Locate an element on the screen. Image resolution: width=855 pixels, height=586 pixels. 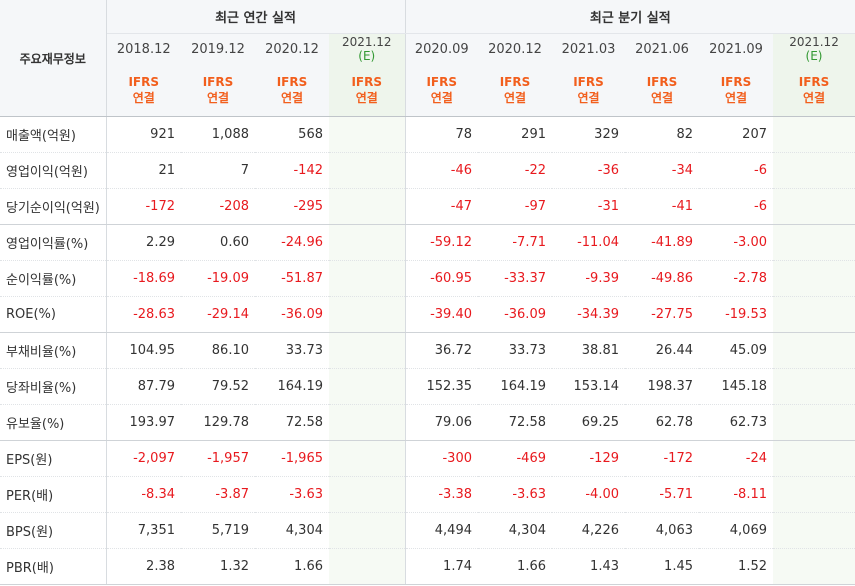
row-label: 당기순이익(억원) is located at coordinates (53, 206).